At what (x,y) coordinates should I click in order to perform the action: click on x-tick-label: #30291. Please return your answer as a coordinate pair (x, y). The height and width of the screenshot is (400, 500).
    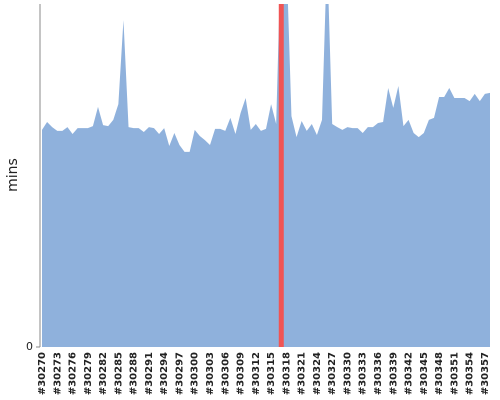
    Looking at the image, I should click on (149, 373).